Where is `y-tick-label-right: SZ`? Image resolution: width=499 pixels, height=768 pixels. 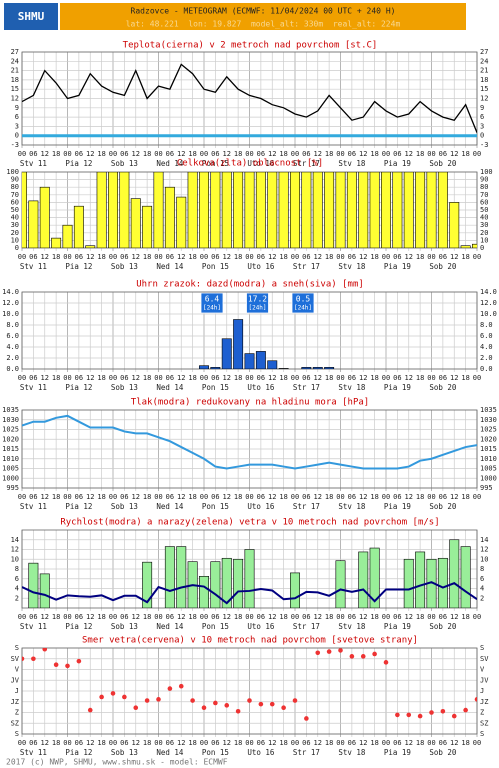 y-tick-label-right: SZ is located at coordinates (484, 723).